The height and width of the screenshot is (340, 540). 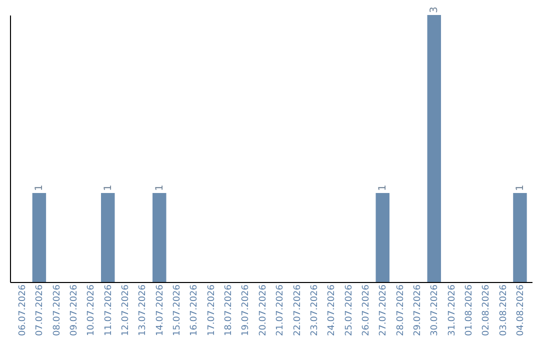 What do you see at coordinates (297, 310) in the screenshot?
I see `x-tick-label: 22.07.2026` at bounding box center [297, 310].